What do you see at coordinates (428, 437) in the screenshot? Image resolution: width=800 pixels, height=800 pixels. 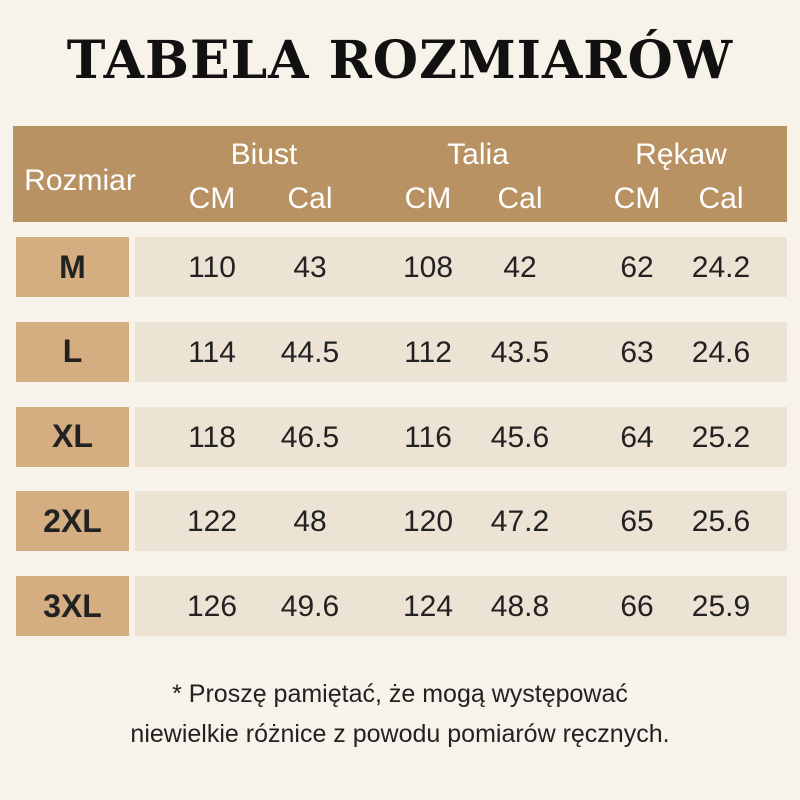 I see `value-cell: 116` at bounding box center [428, 437].